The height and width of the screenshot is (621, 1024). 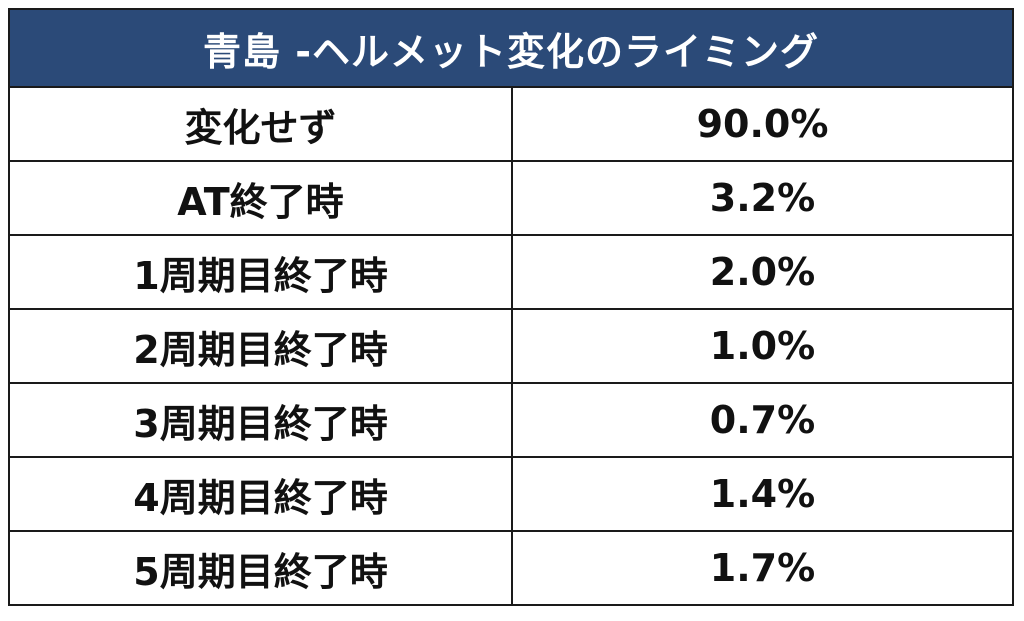 I want to click on table-row: 3周期目終了時 0.7%, so click(x=511, y=421).